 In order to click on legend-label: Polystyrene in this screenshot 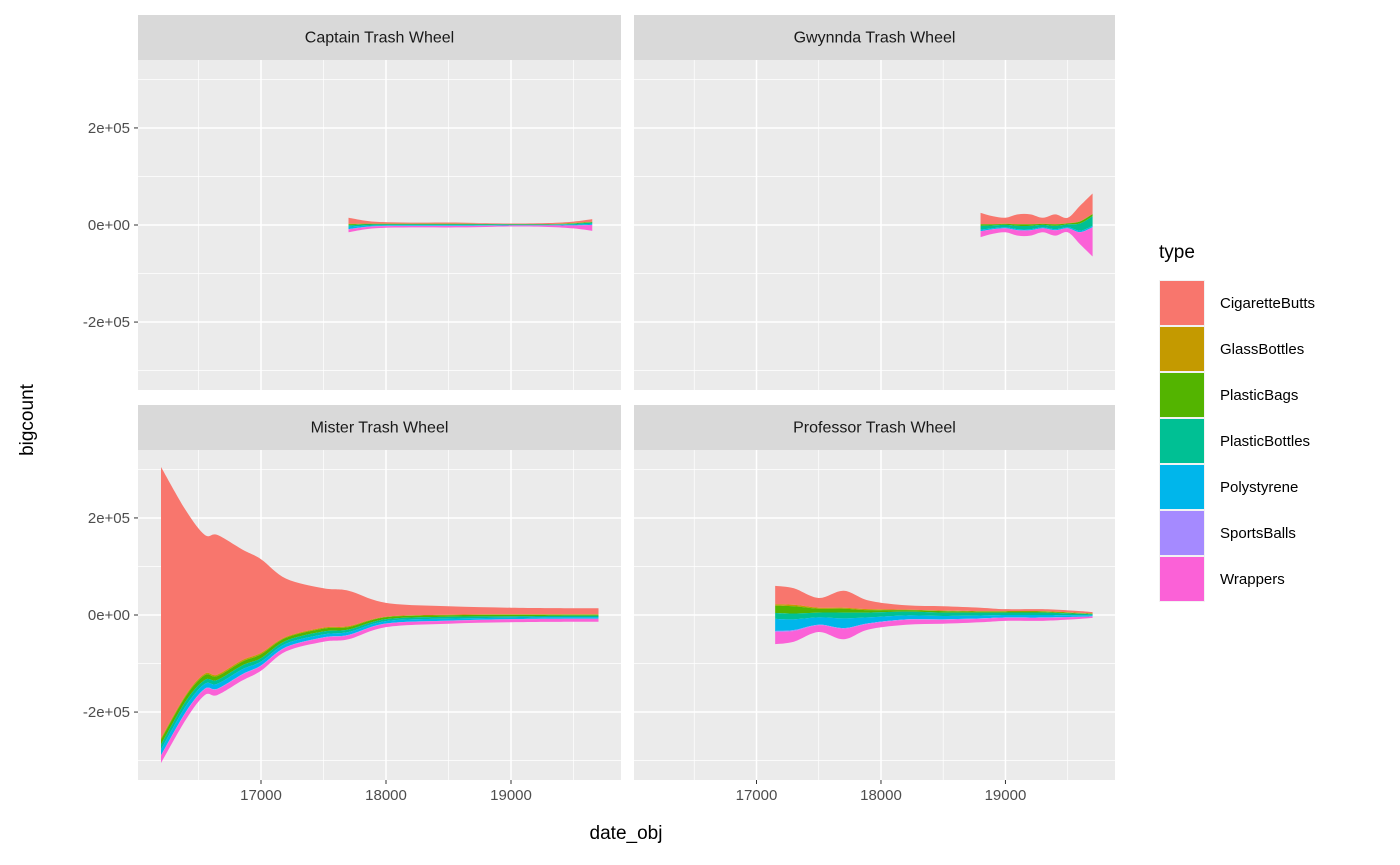, I will do `click(1259, 487)`.